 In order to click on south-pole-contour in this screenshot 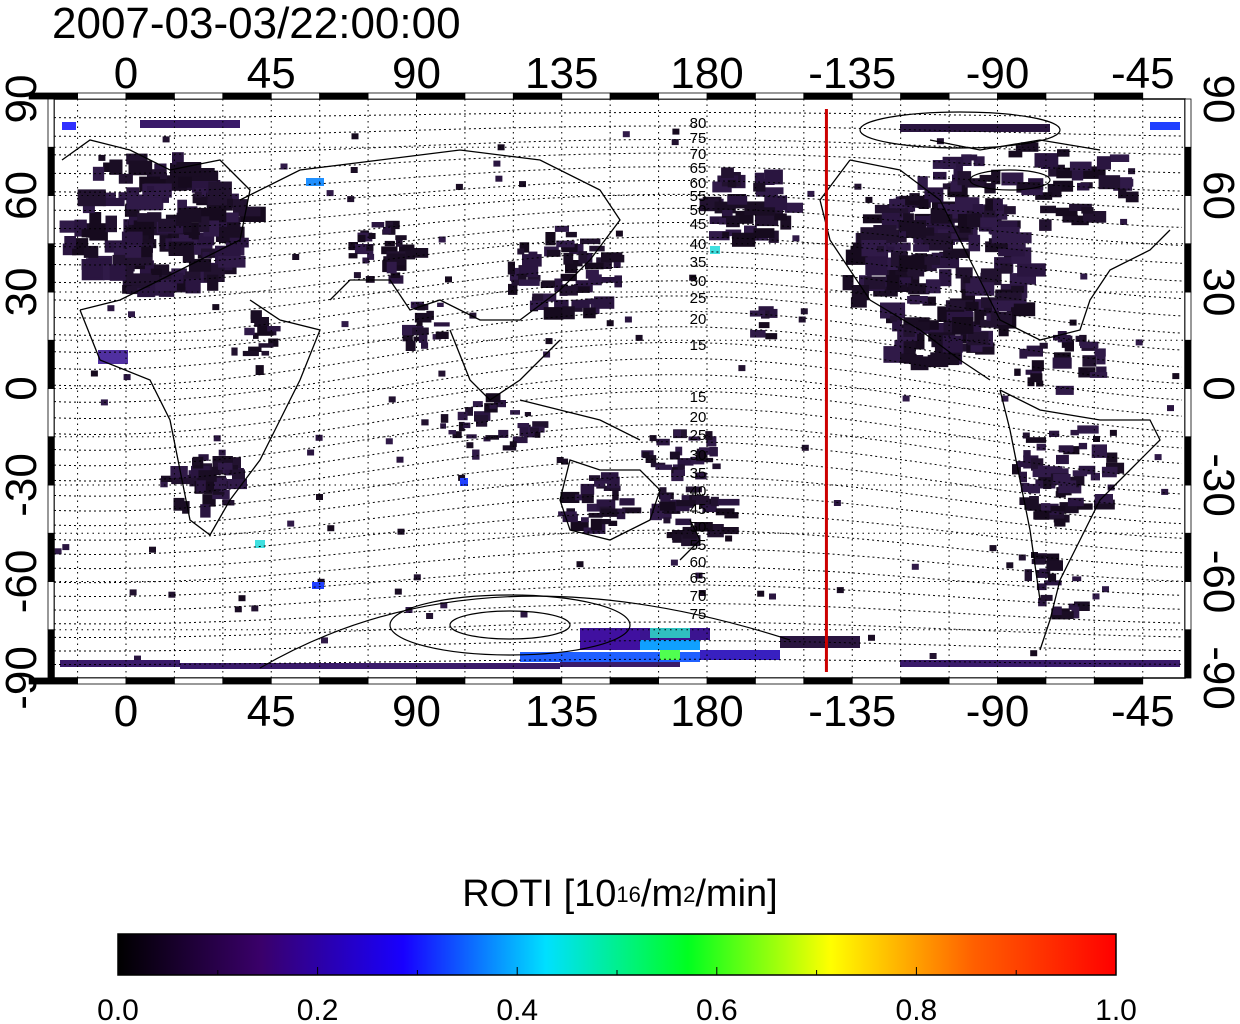, I will do `click(525, 632)`.